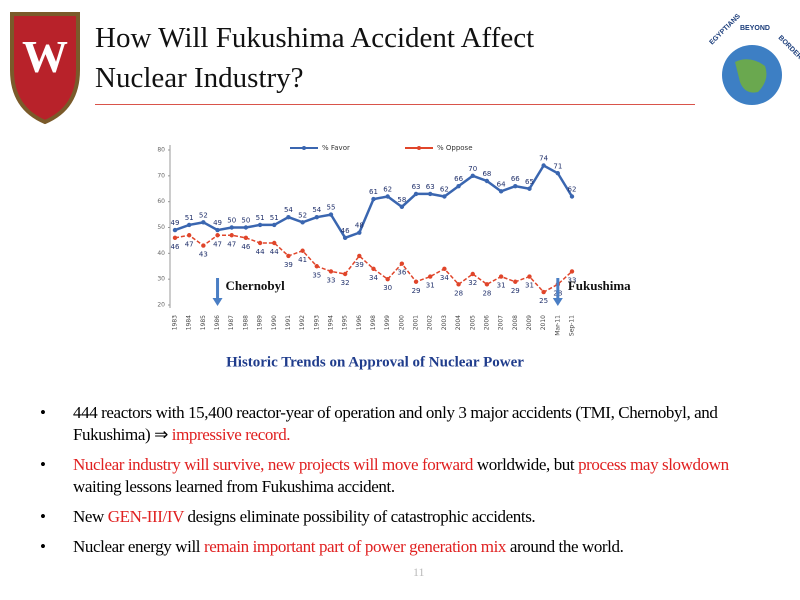 The height and width of the screenshot is (600, 800). I want to click on annotation-label: Fukushima, so click(599, 285).